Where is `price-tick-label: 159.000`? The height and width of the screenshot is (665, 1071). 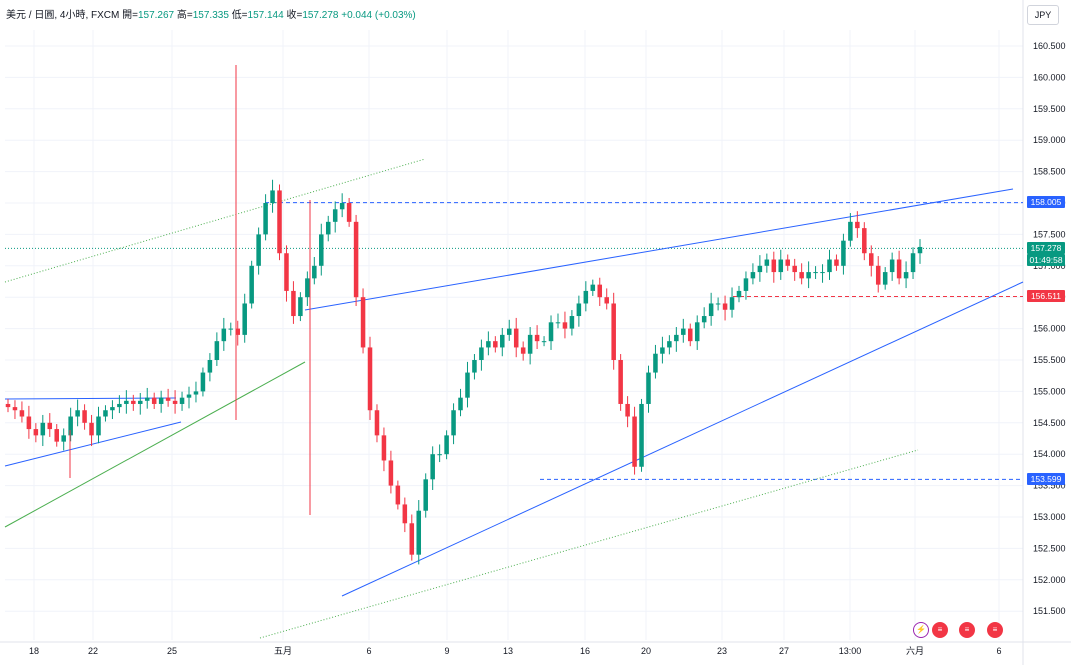 price-tick-label: 159.000 is located at coordinates (1049, 140).